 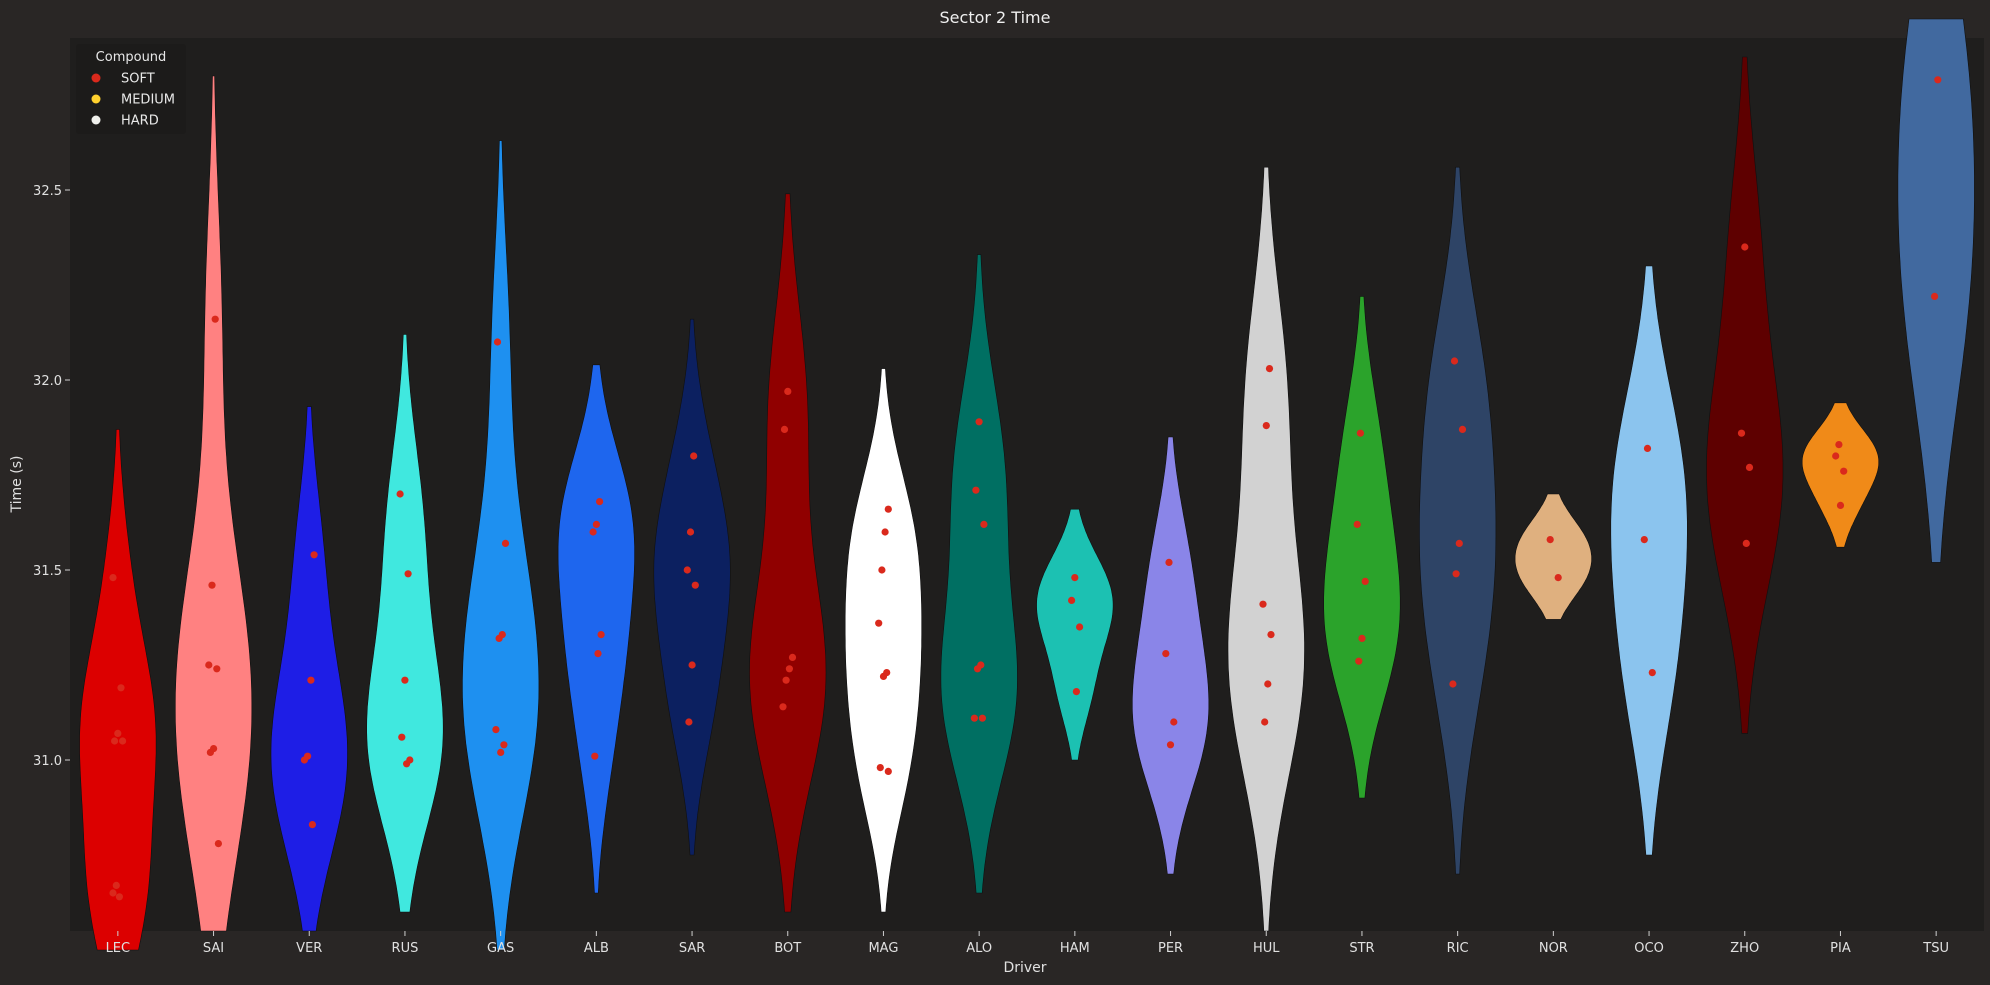 What do you see at coordinates (51, 476) in the screenshot?
I see `y-axis: 31.0 31.5 32.0 32.5` at bounding box center [51, 476].